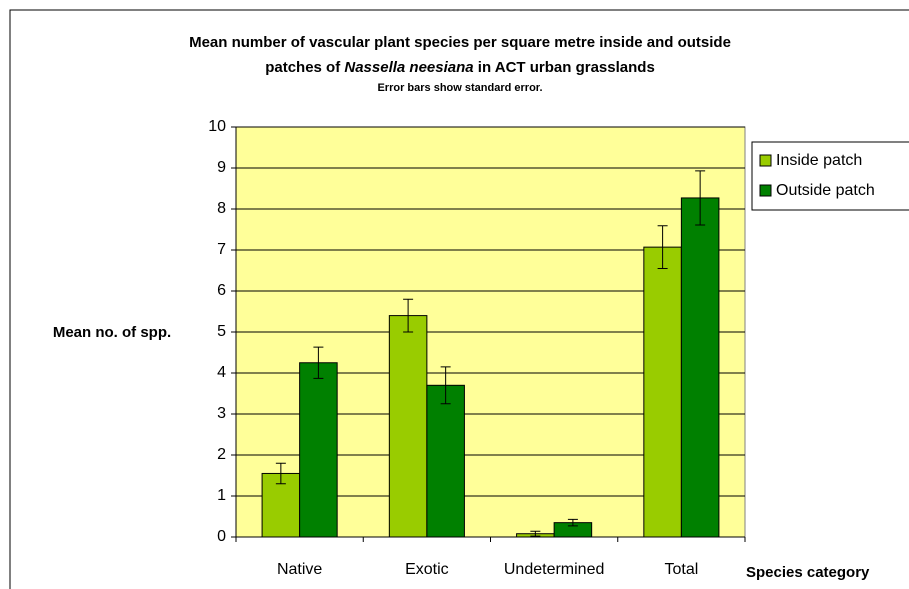 Image resolution: width=909 pixels, height=589 pixels. Describe the element at coordinates (681, 569) in the screenshot. I see `x-tick-label: Total` at that location.